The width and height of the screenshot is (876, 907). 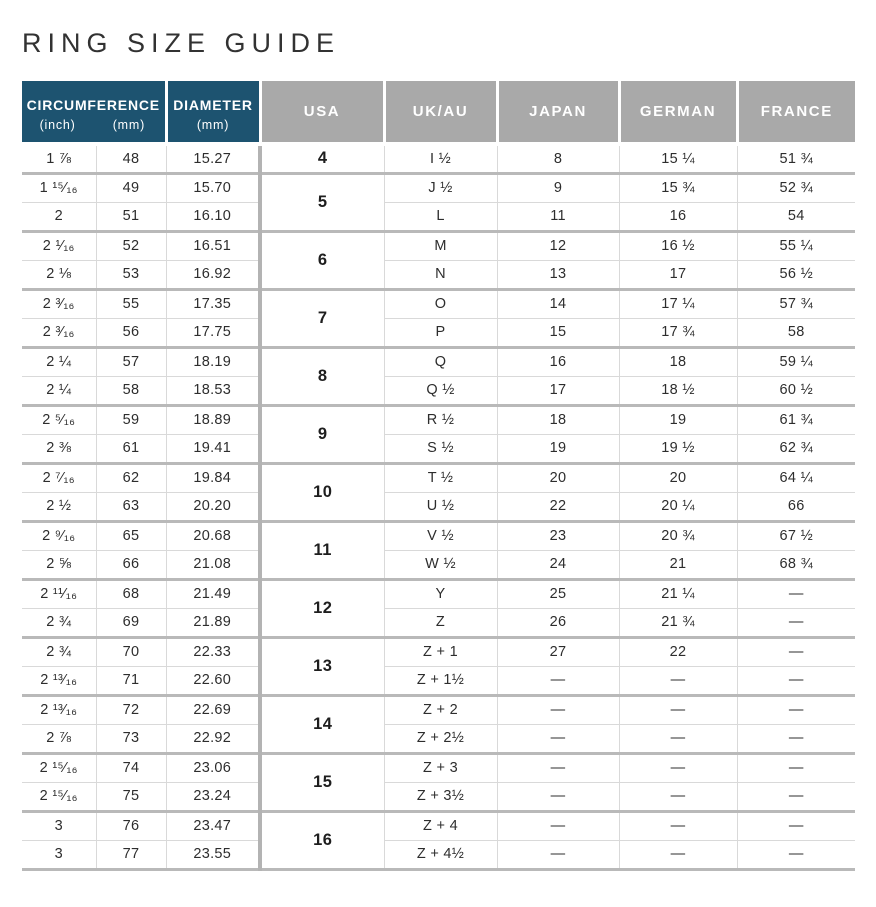 I want to click on cell-japan: 20, so click(x=558, y=476).